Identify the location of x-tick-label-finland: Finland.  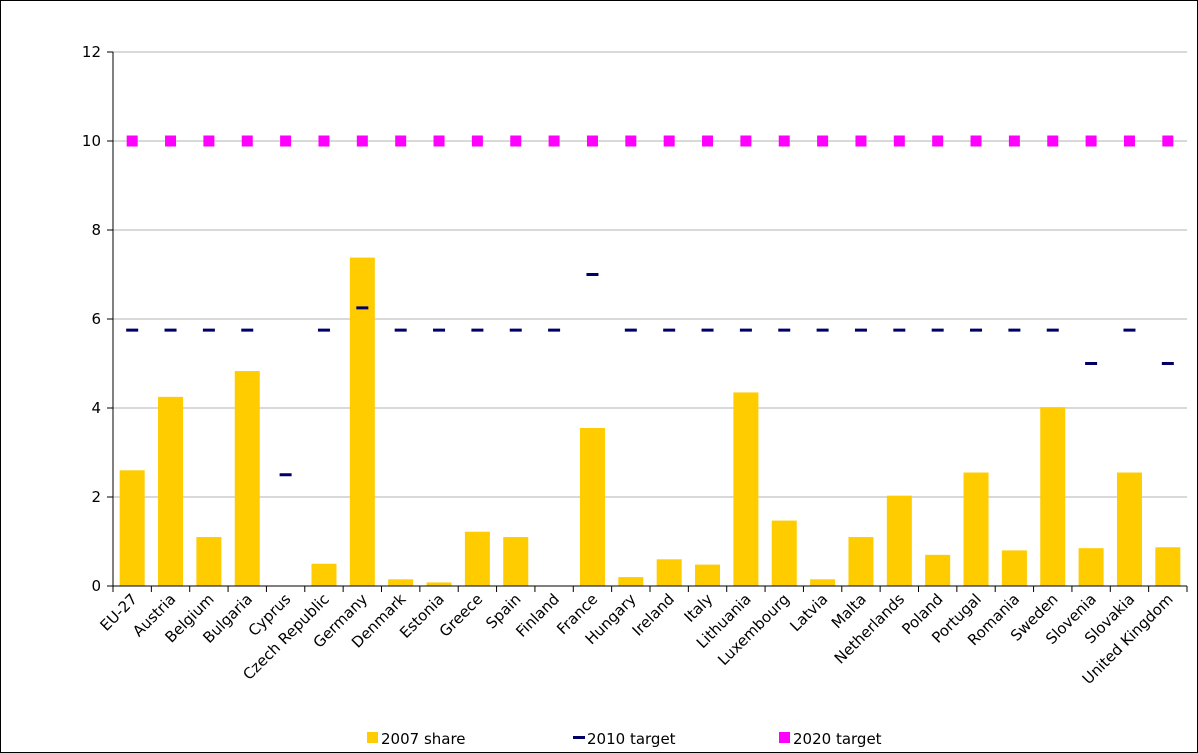
(537, 615).